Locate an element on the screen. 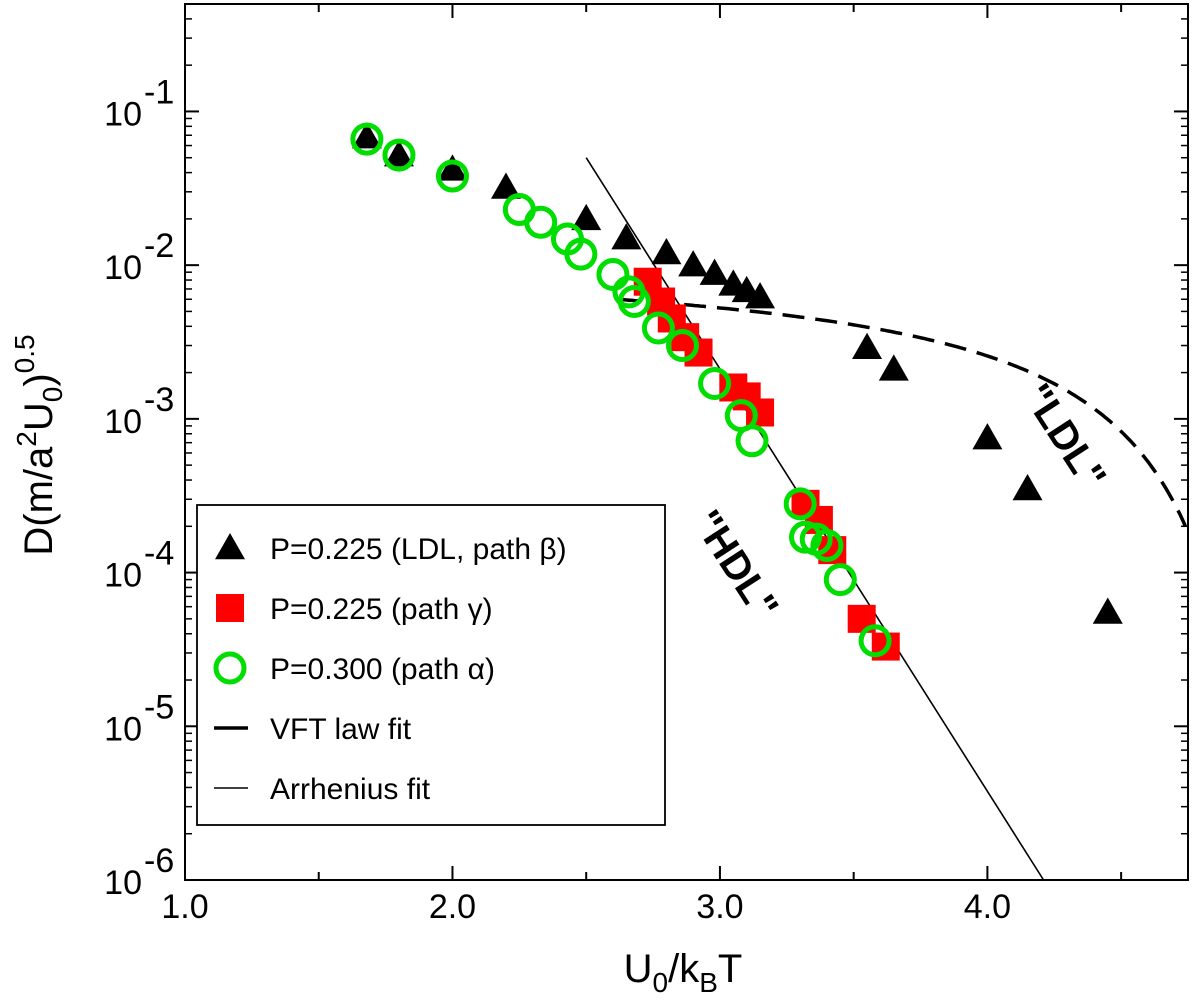  legend-triangle-marker is located at coordinates (230, 546).